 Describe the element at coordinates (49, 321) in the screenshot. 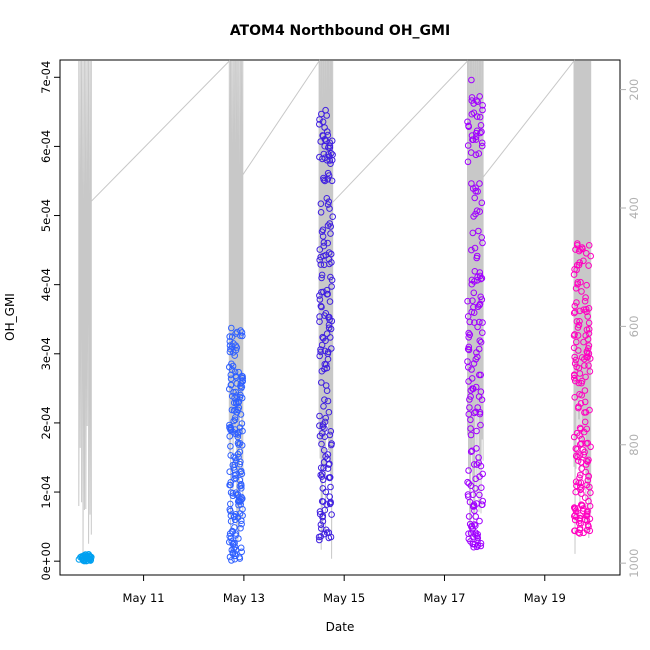

I see `y-axis-left: 0e+00 1e-04 2e-04 3e-04 4e-04 5e-04 6e-04 7e-04` at that location.